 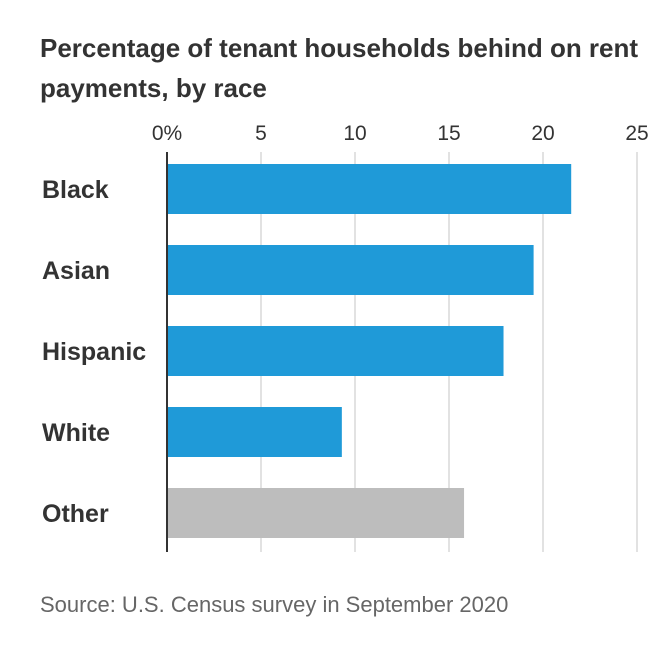 I want to click on x-axis-tick-labels: 0% 5 10 15 20 25, so click(x=400, y=133).